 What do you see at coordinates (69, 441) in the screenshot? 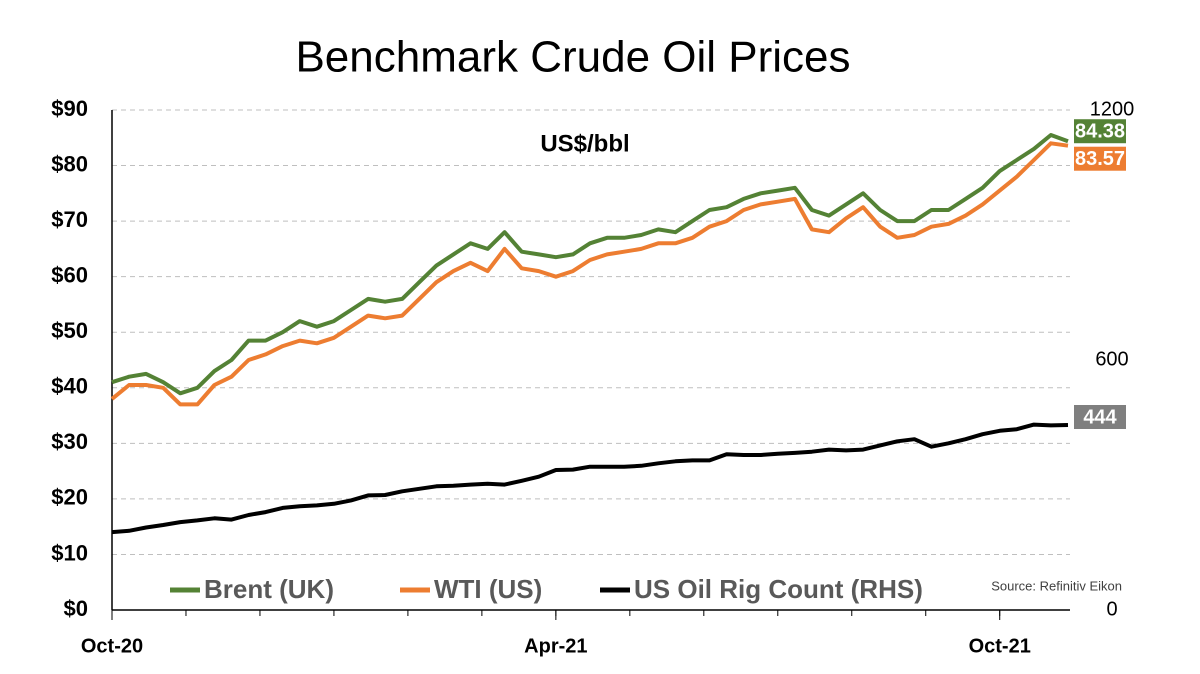
I see `y-tick-label: $30` at bounding box center [69, 441].